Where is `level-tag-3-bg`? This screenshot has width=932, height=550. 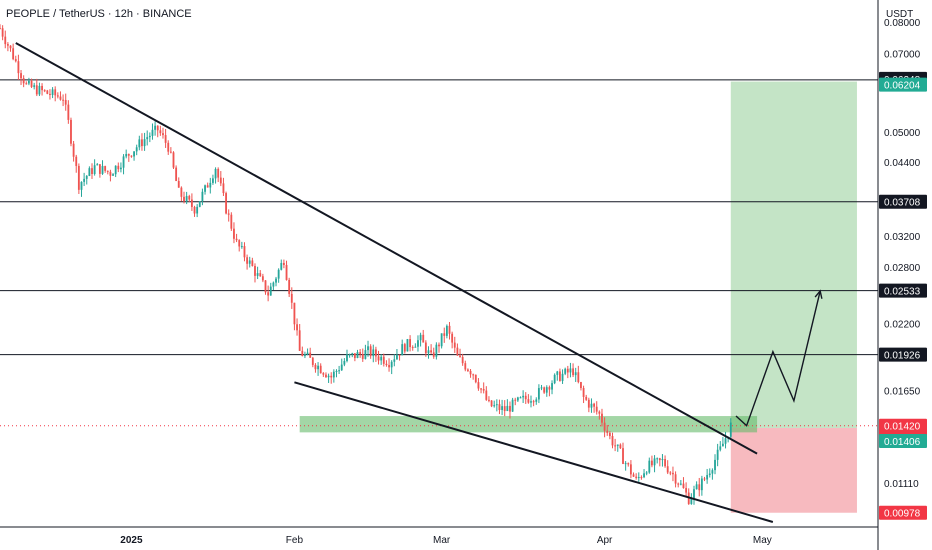 level-tag-3-bg is located at coordinates (903, 354).